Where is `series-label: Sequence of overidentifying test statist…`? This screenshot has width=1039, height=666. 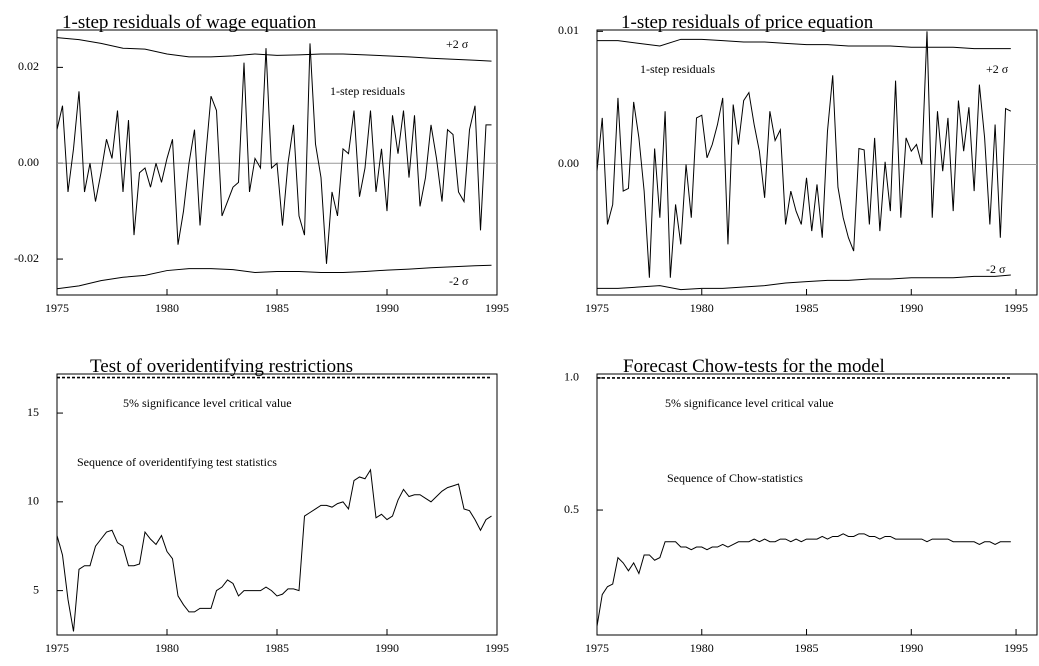 series-label: Sequence of overidentifying test statist… is located at coordinates (177, 462).